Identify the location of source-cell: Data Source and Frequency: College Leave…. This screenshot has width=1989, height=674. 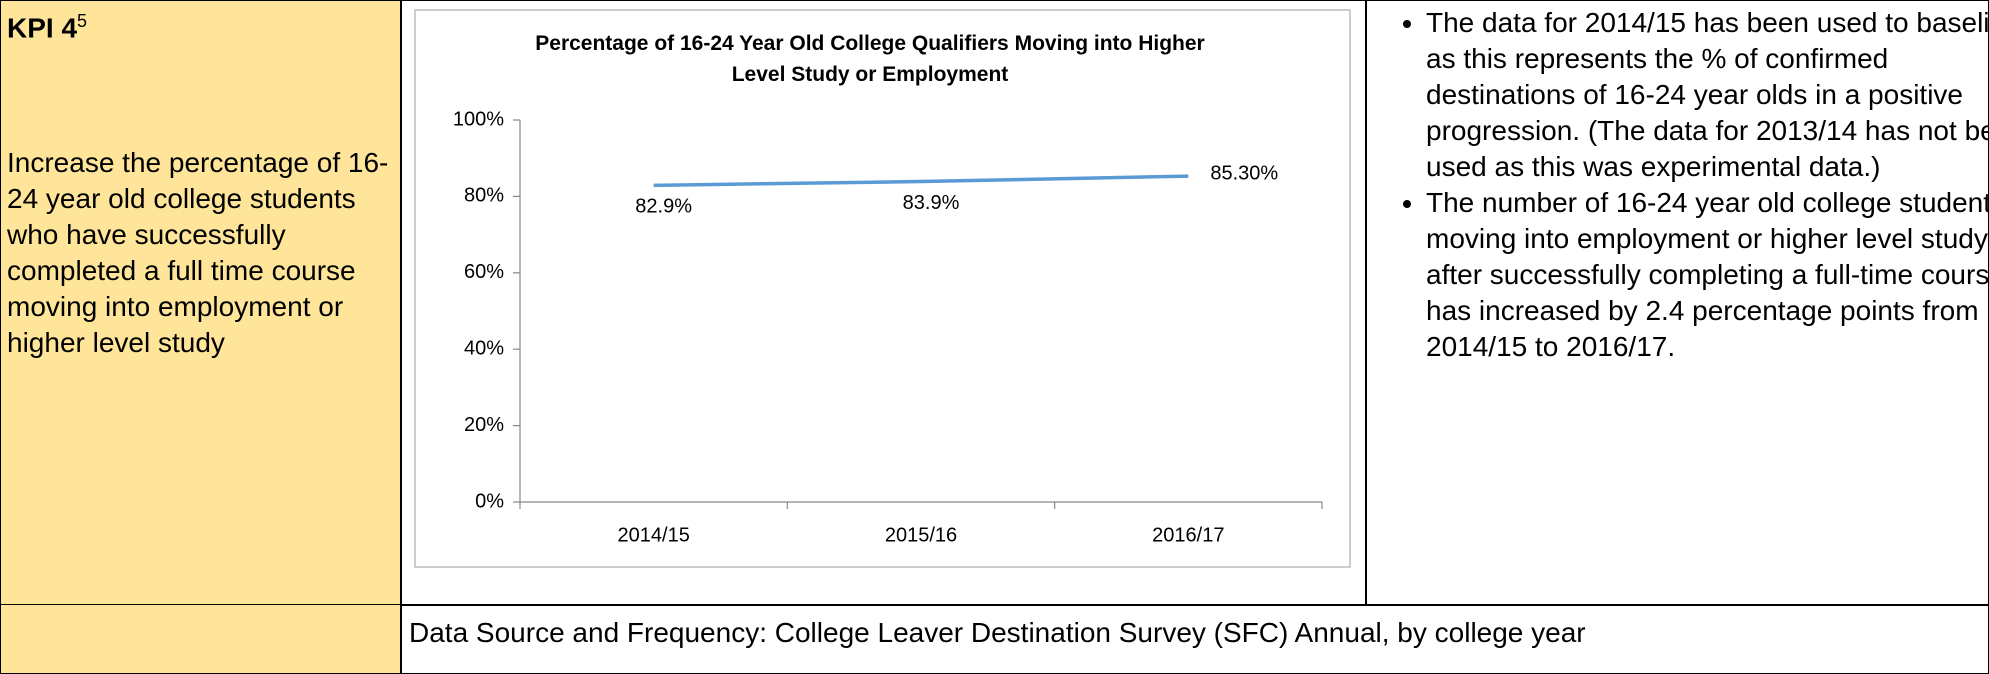
(1194, 639).